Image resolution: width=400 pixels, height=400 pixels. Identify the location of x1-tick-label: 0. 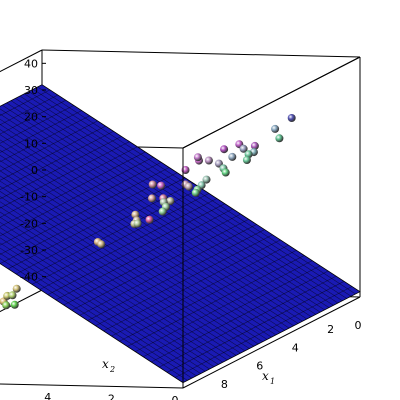
(358, 325).